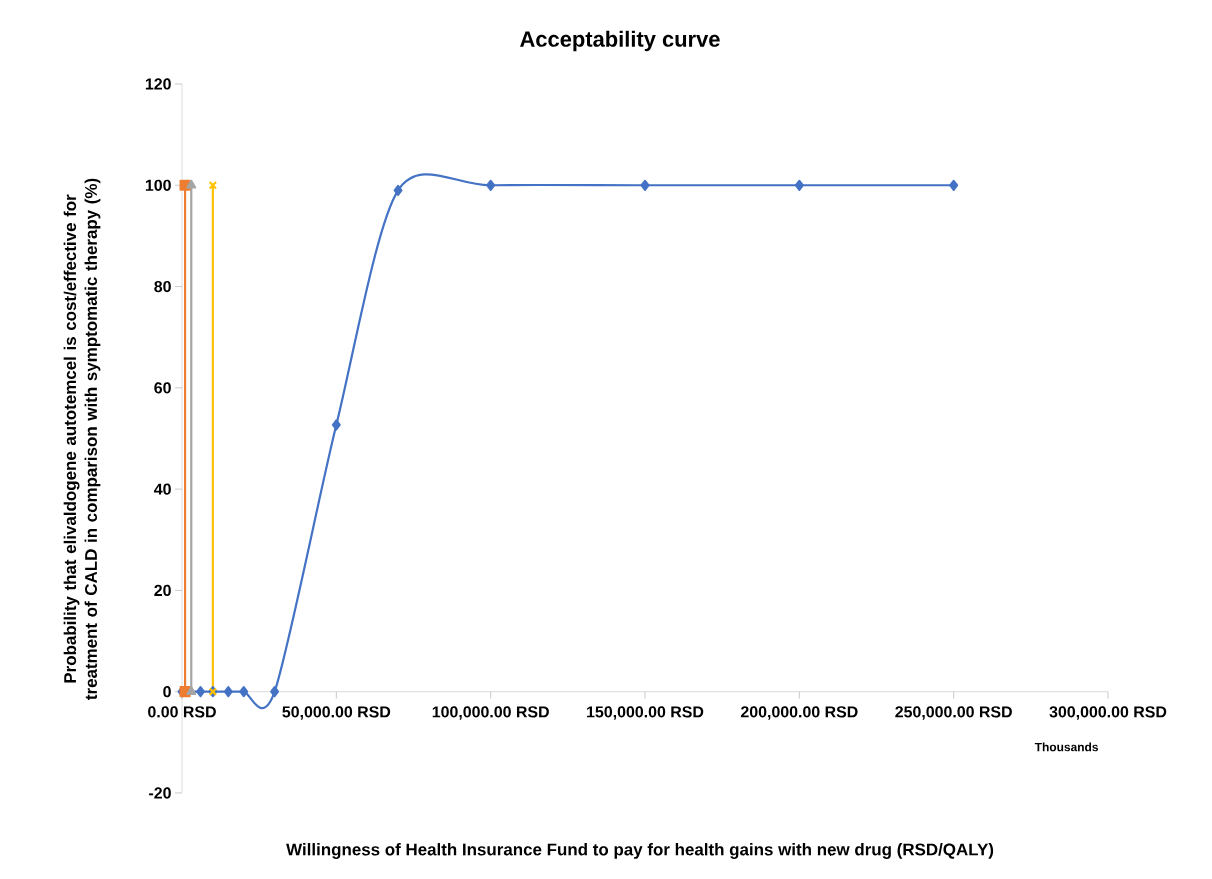  I want to click on y-tick-label: 60, so click(162, 388).